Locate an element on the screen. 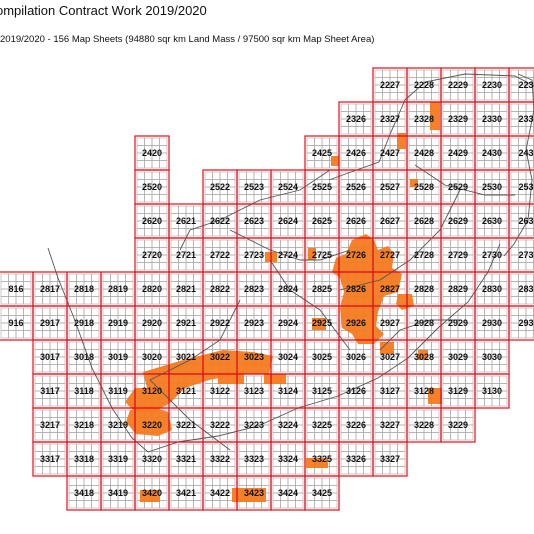  sheet-number-label: 2622 is located at coordinates (220, 221).